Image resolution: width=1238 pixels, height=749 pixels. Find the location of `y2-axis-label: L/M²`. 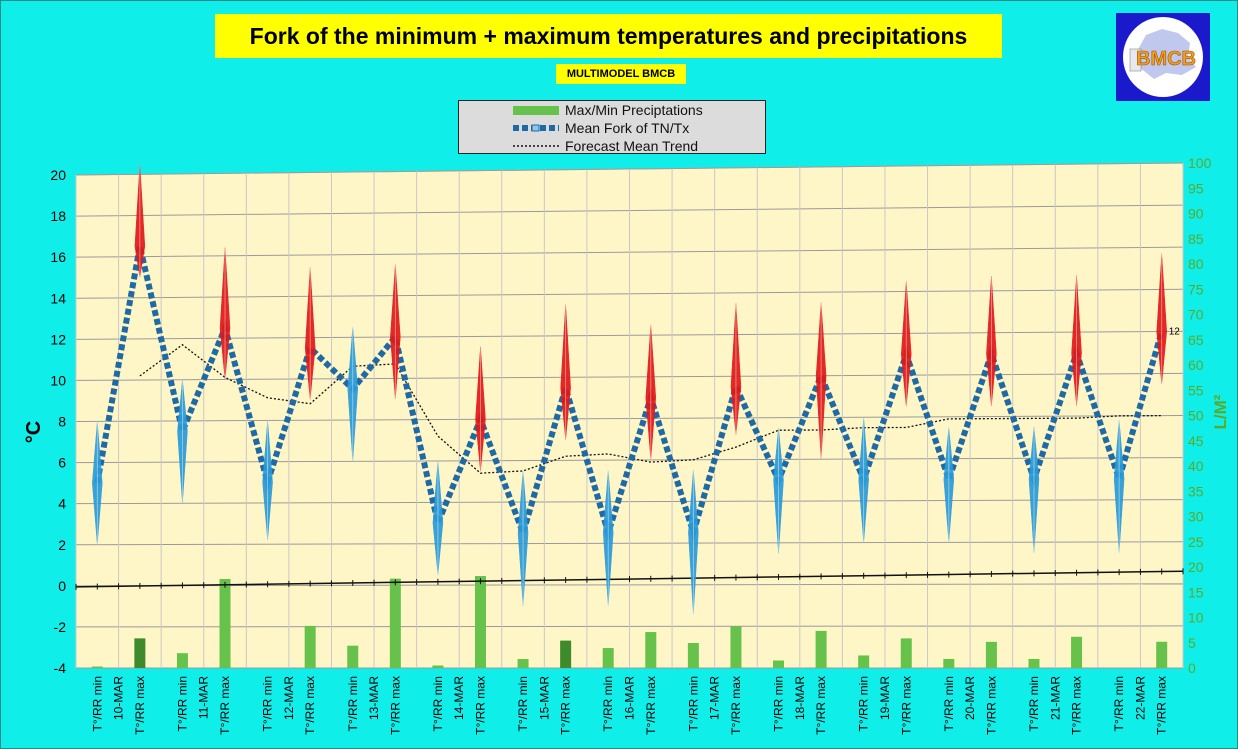

y2-axis-label: L/M² is located at coordinates (1220, 411).